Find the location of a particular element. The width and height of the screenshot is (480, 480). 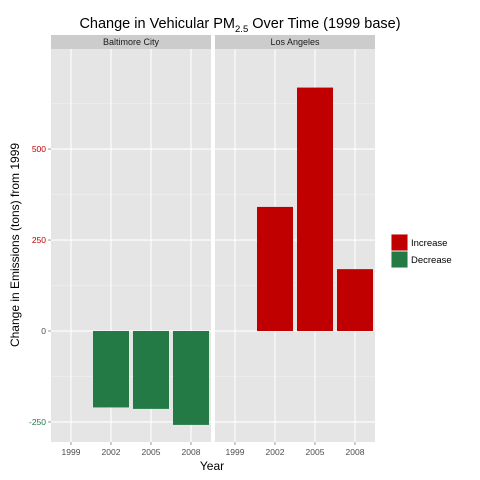

legend-key-increase is located at coordinates (399, 242).